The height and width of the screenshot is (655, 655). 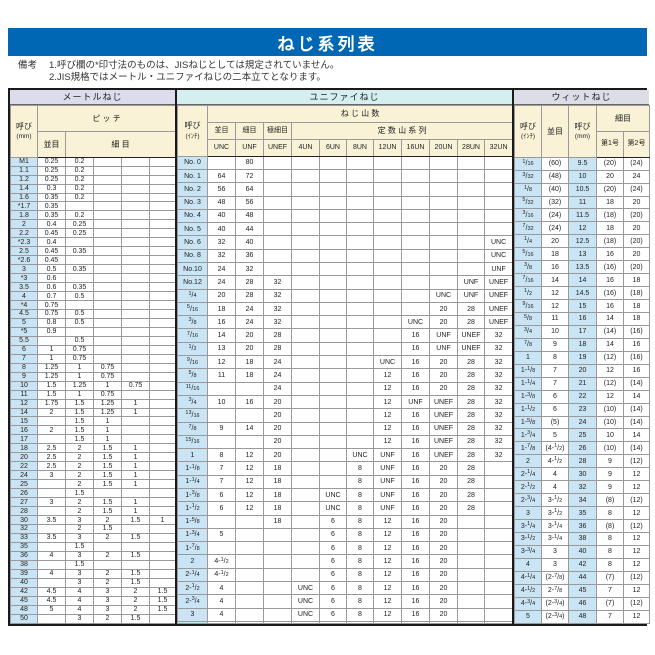 What do you see at coordinates (221, 535) in the screenshot?
I see `value-cell: 5` at bounding box center [221, 535].